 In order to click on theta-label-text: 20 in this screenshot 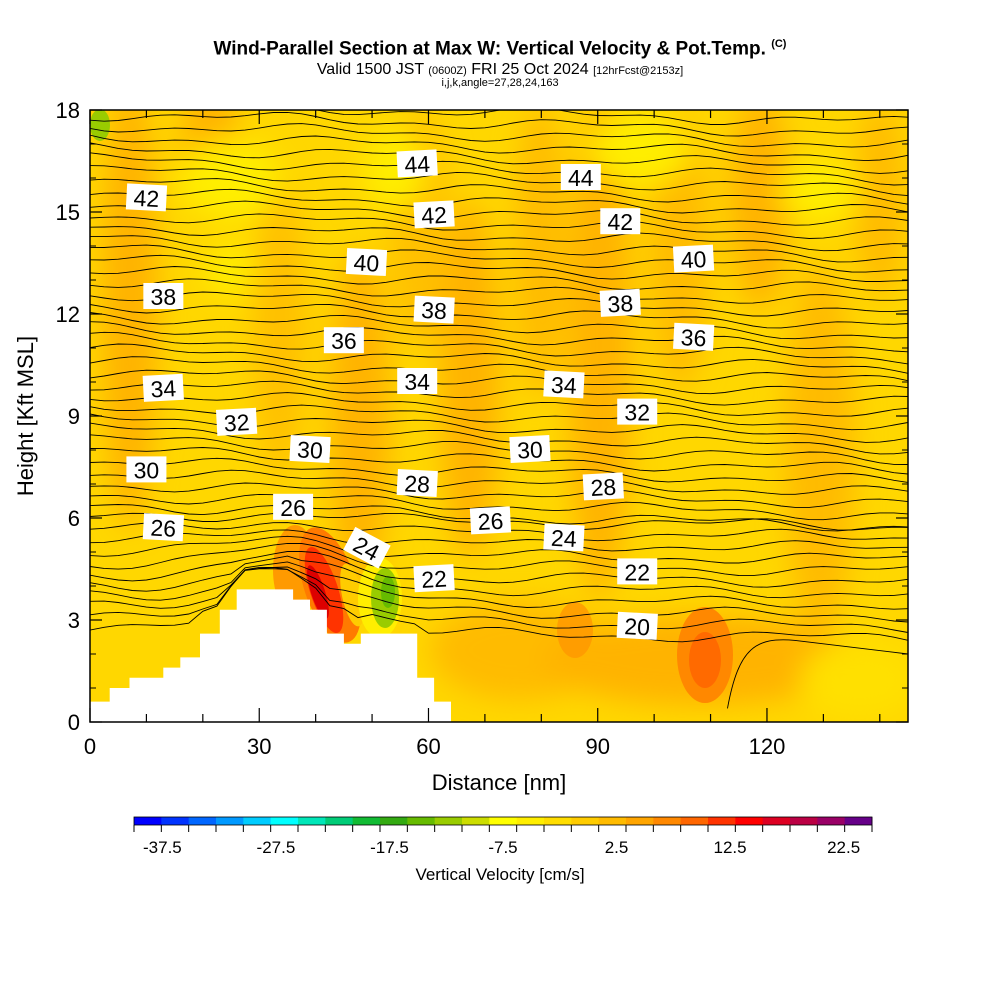, I will do `click(637, 626)`.